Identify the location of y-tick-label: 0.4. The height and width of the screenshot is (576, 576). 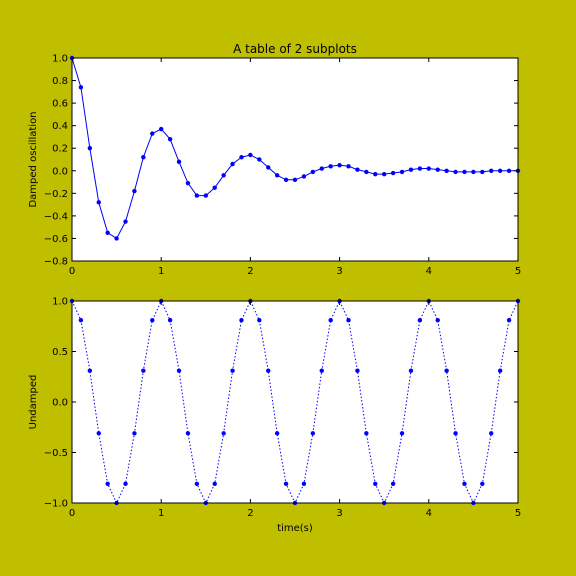
(60, 126).